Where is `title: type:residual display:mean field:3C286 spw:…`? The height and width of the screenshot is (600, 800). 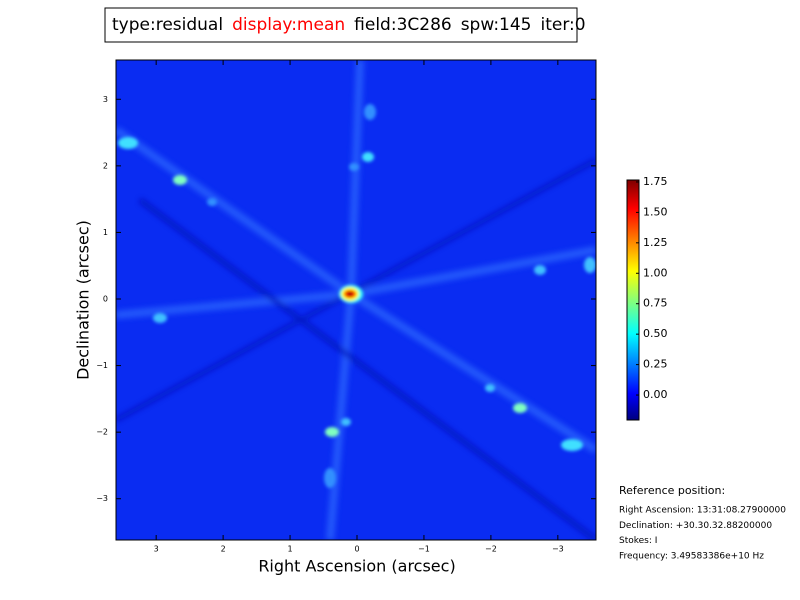 title: type:residual display:mean field:3C286 spw:… is located at coordinates (349, 25).